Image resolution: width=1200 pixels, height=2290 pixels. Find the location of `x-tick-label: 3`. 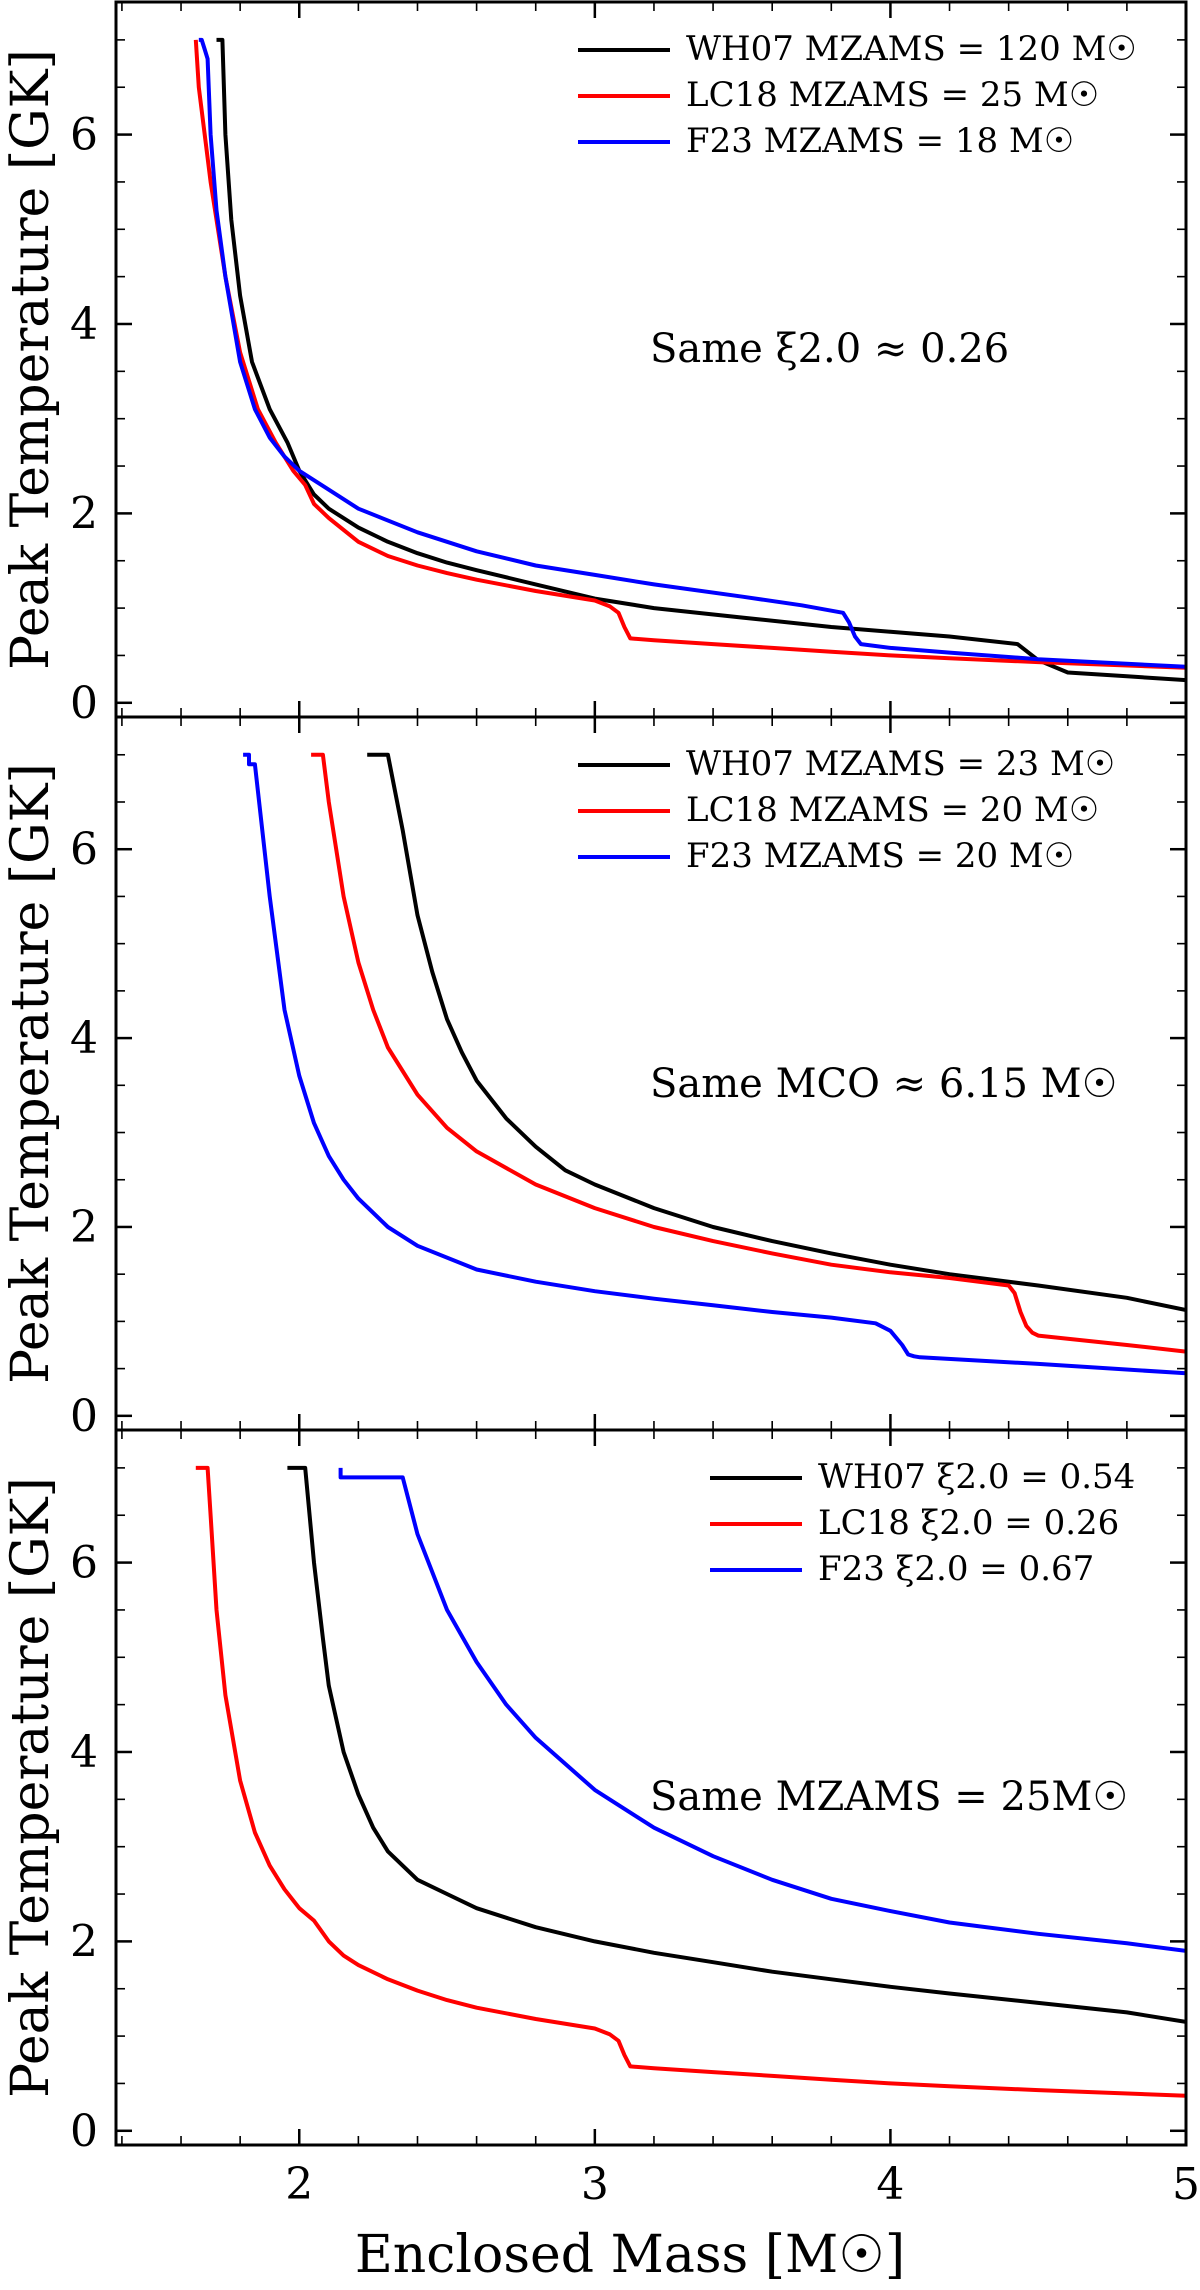

x-tick-label: 3 is located at coordinates (595, 2184).